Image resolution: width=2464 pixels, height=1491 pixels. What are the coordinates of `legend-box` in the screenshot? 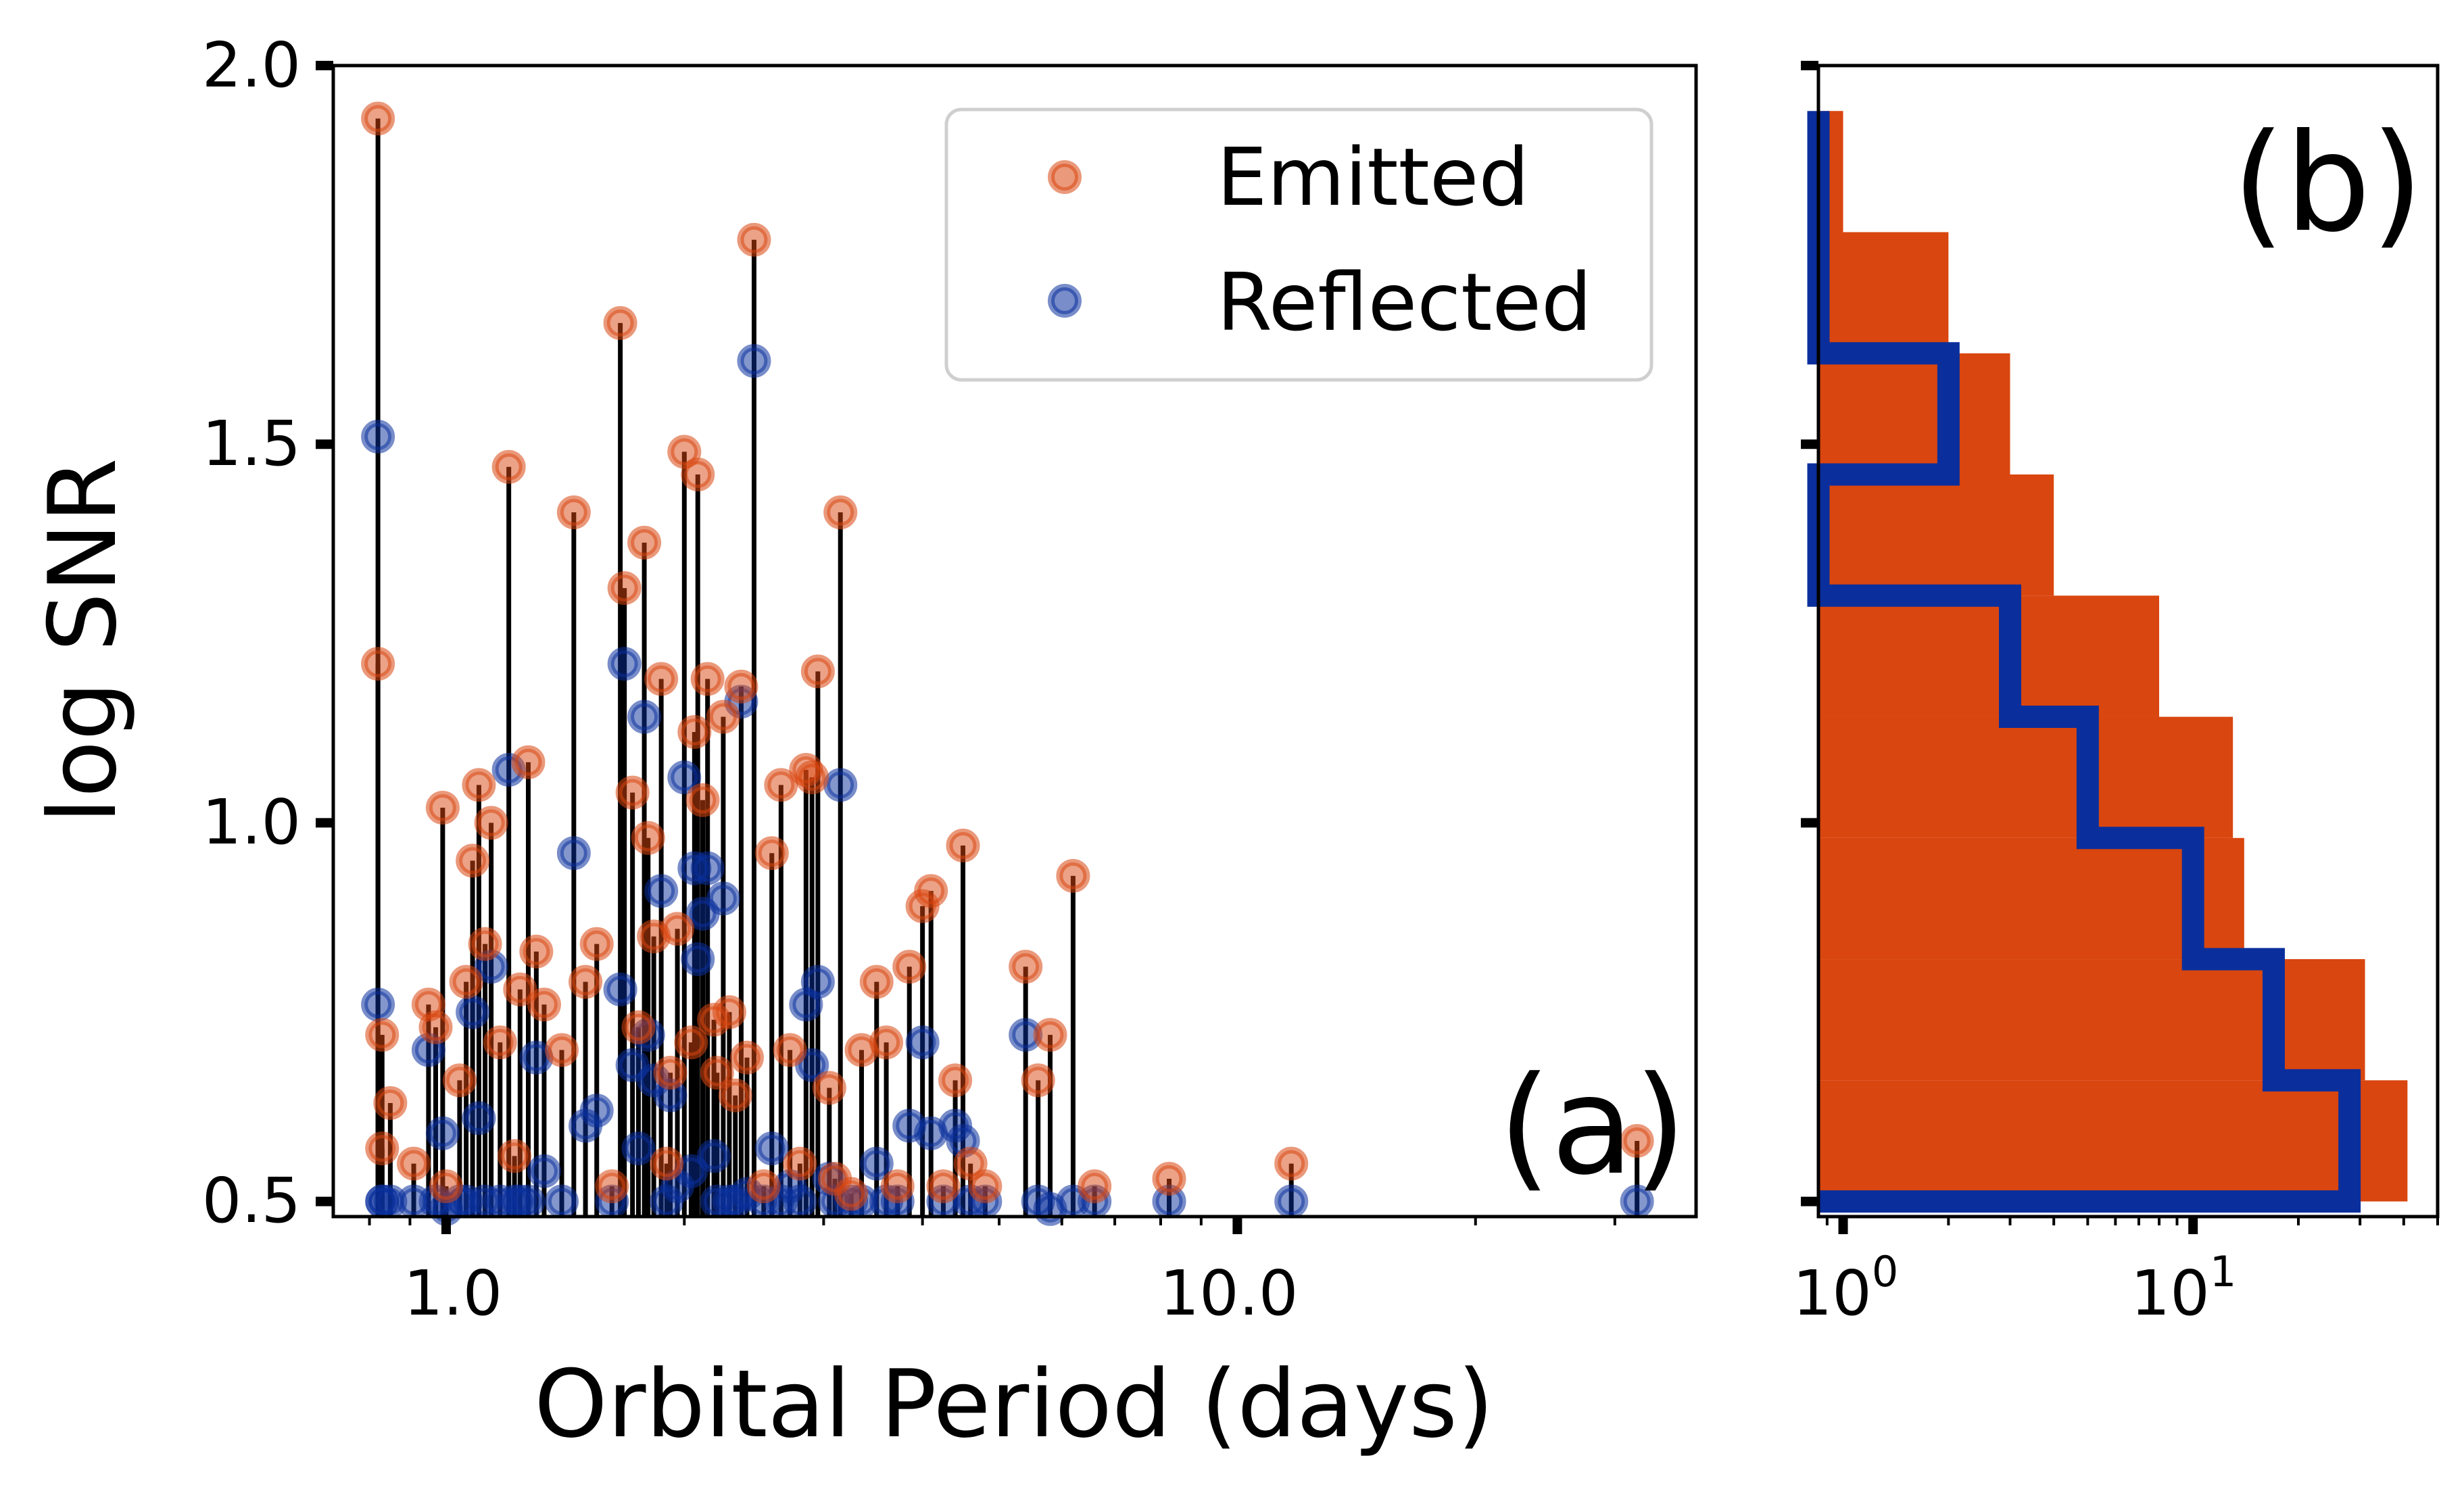 It's located at (1298, 244).